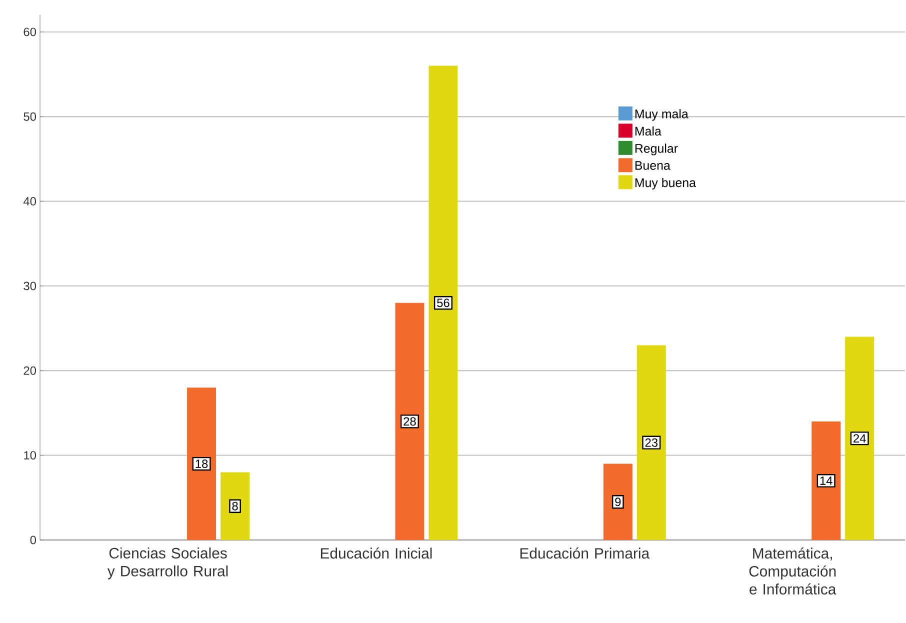 The height and width of the screenshot is (623, 906). What do you see at coordinates (30, 32) in the screenshot?
I see `y-tick-label: 60` at bounding box center [30, 32].